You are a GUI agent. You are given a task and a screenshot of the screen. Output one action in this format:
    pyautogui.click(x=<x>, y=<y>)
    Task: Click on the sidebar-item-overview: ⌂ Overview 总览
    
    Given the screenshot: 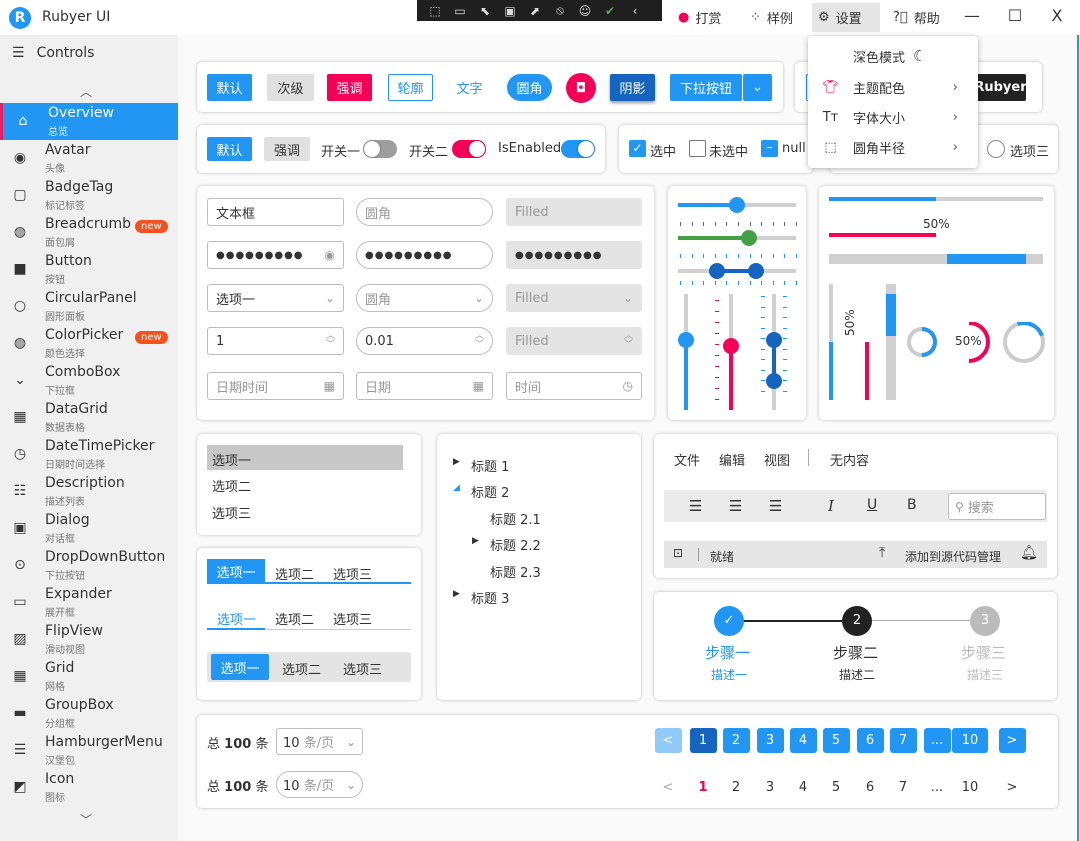 What is the action you would take?
    pyautogui.click(x=89, y=121)
    